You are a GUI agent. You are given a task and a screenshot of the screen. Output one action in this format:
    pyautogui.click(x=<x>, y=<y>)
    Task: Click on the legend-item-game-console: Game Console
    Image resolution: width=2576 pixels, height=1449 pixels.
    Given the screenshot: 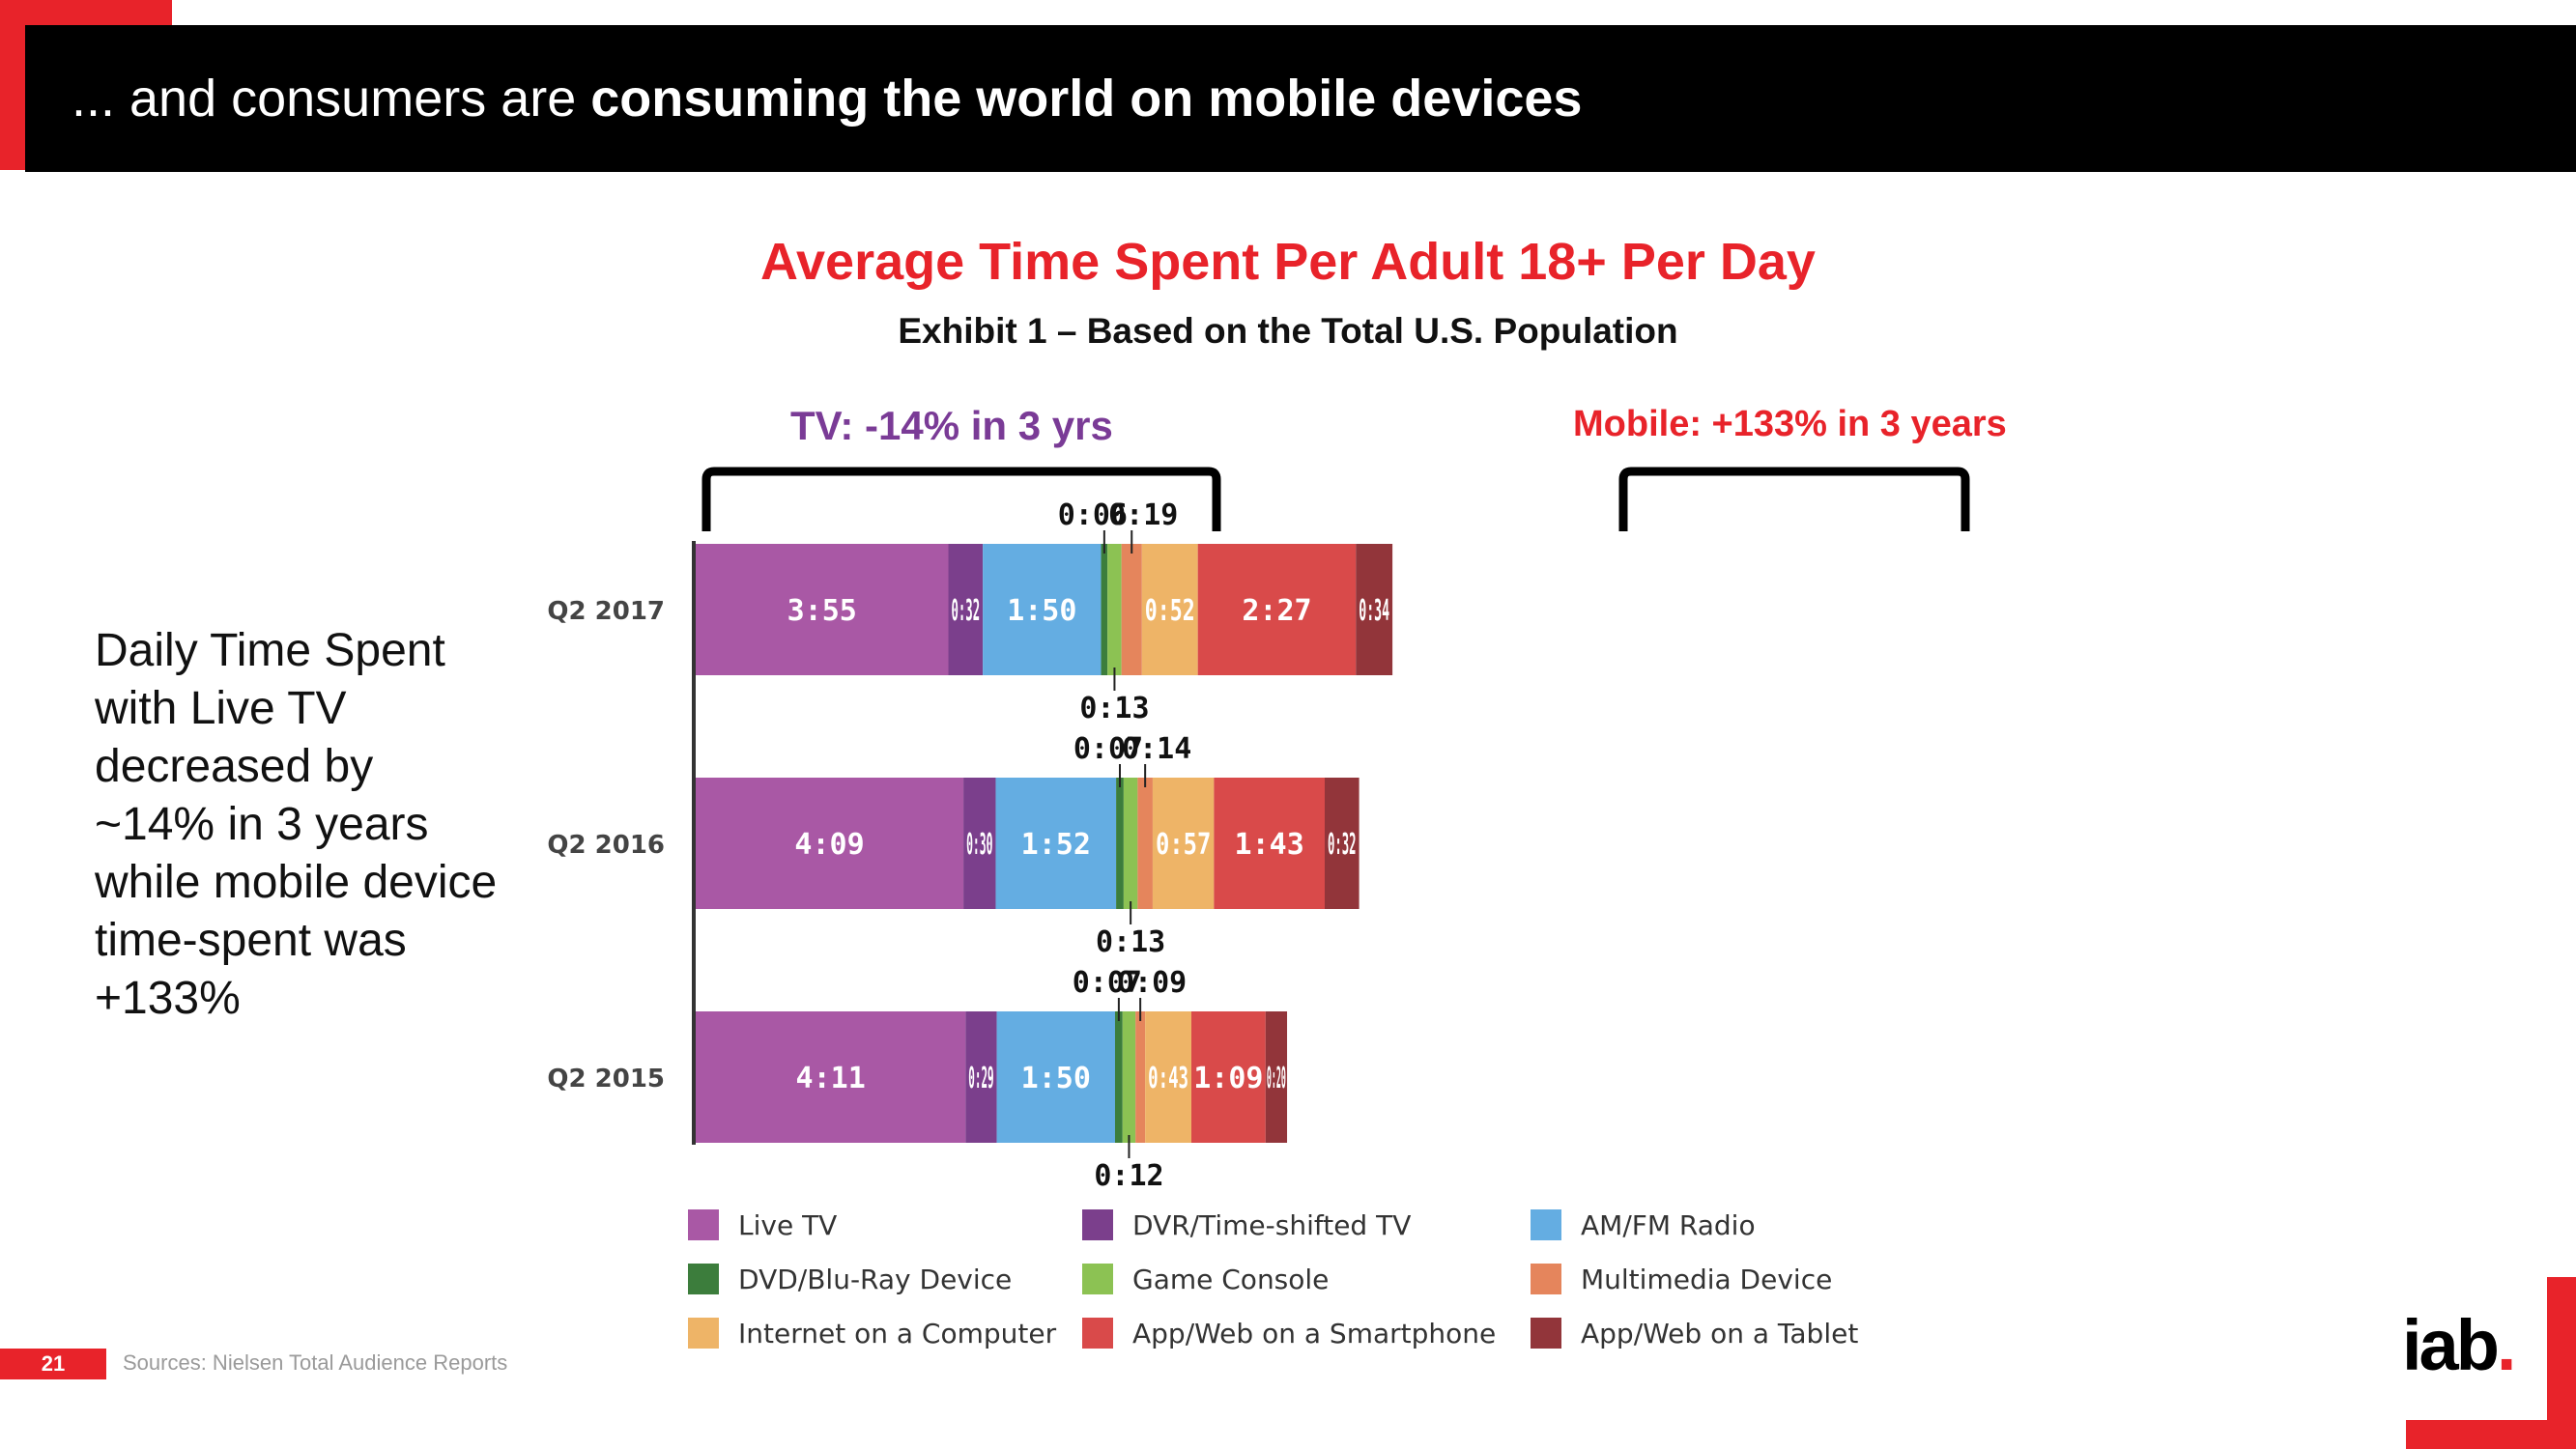 What is the action you would take?
    pyautogui.click(x=1206, y=1279)
    